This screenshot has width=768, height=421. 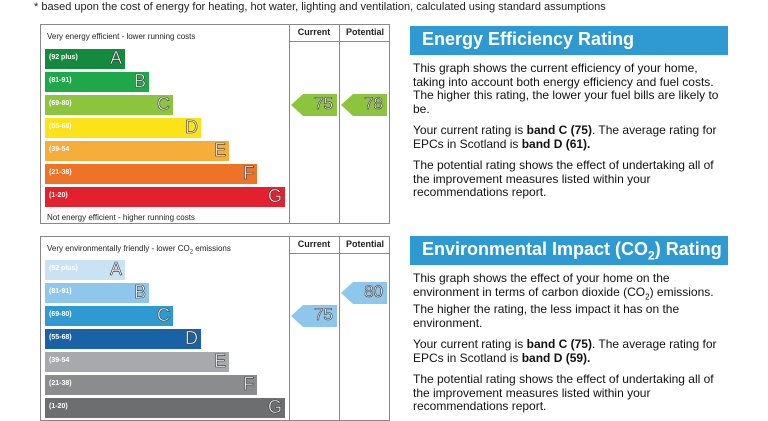 I want to click on potential-rating-arrow: 78, so click(x=364, y=105).